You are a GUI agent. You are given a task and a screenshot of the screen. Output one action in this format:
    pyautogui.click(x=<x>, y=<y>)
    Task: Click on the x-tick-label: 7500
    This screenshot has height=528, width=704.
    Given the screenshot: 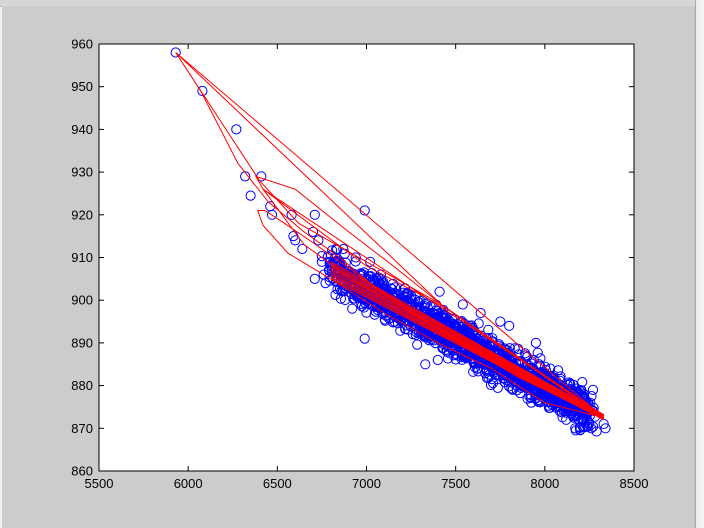 What is the action you would take?
    pyautogui.click(x=455, y=483)
    